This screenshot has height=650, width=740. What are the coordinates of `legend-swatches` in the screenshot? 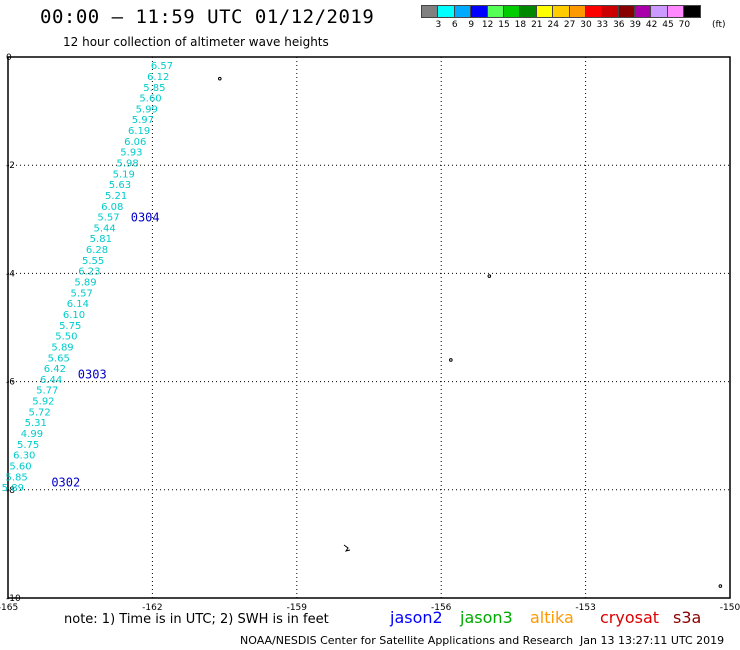 It's located at (561, 11).